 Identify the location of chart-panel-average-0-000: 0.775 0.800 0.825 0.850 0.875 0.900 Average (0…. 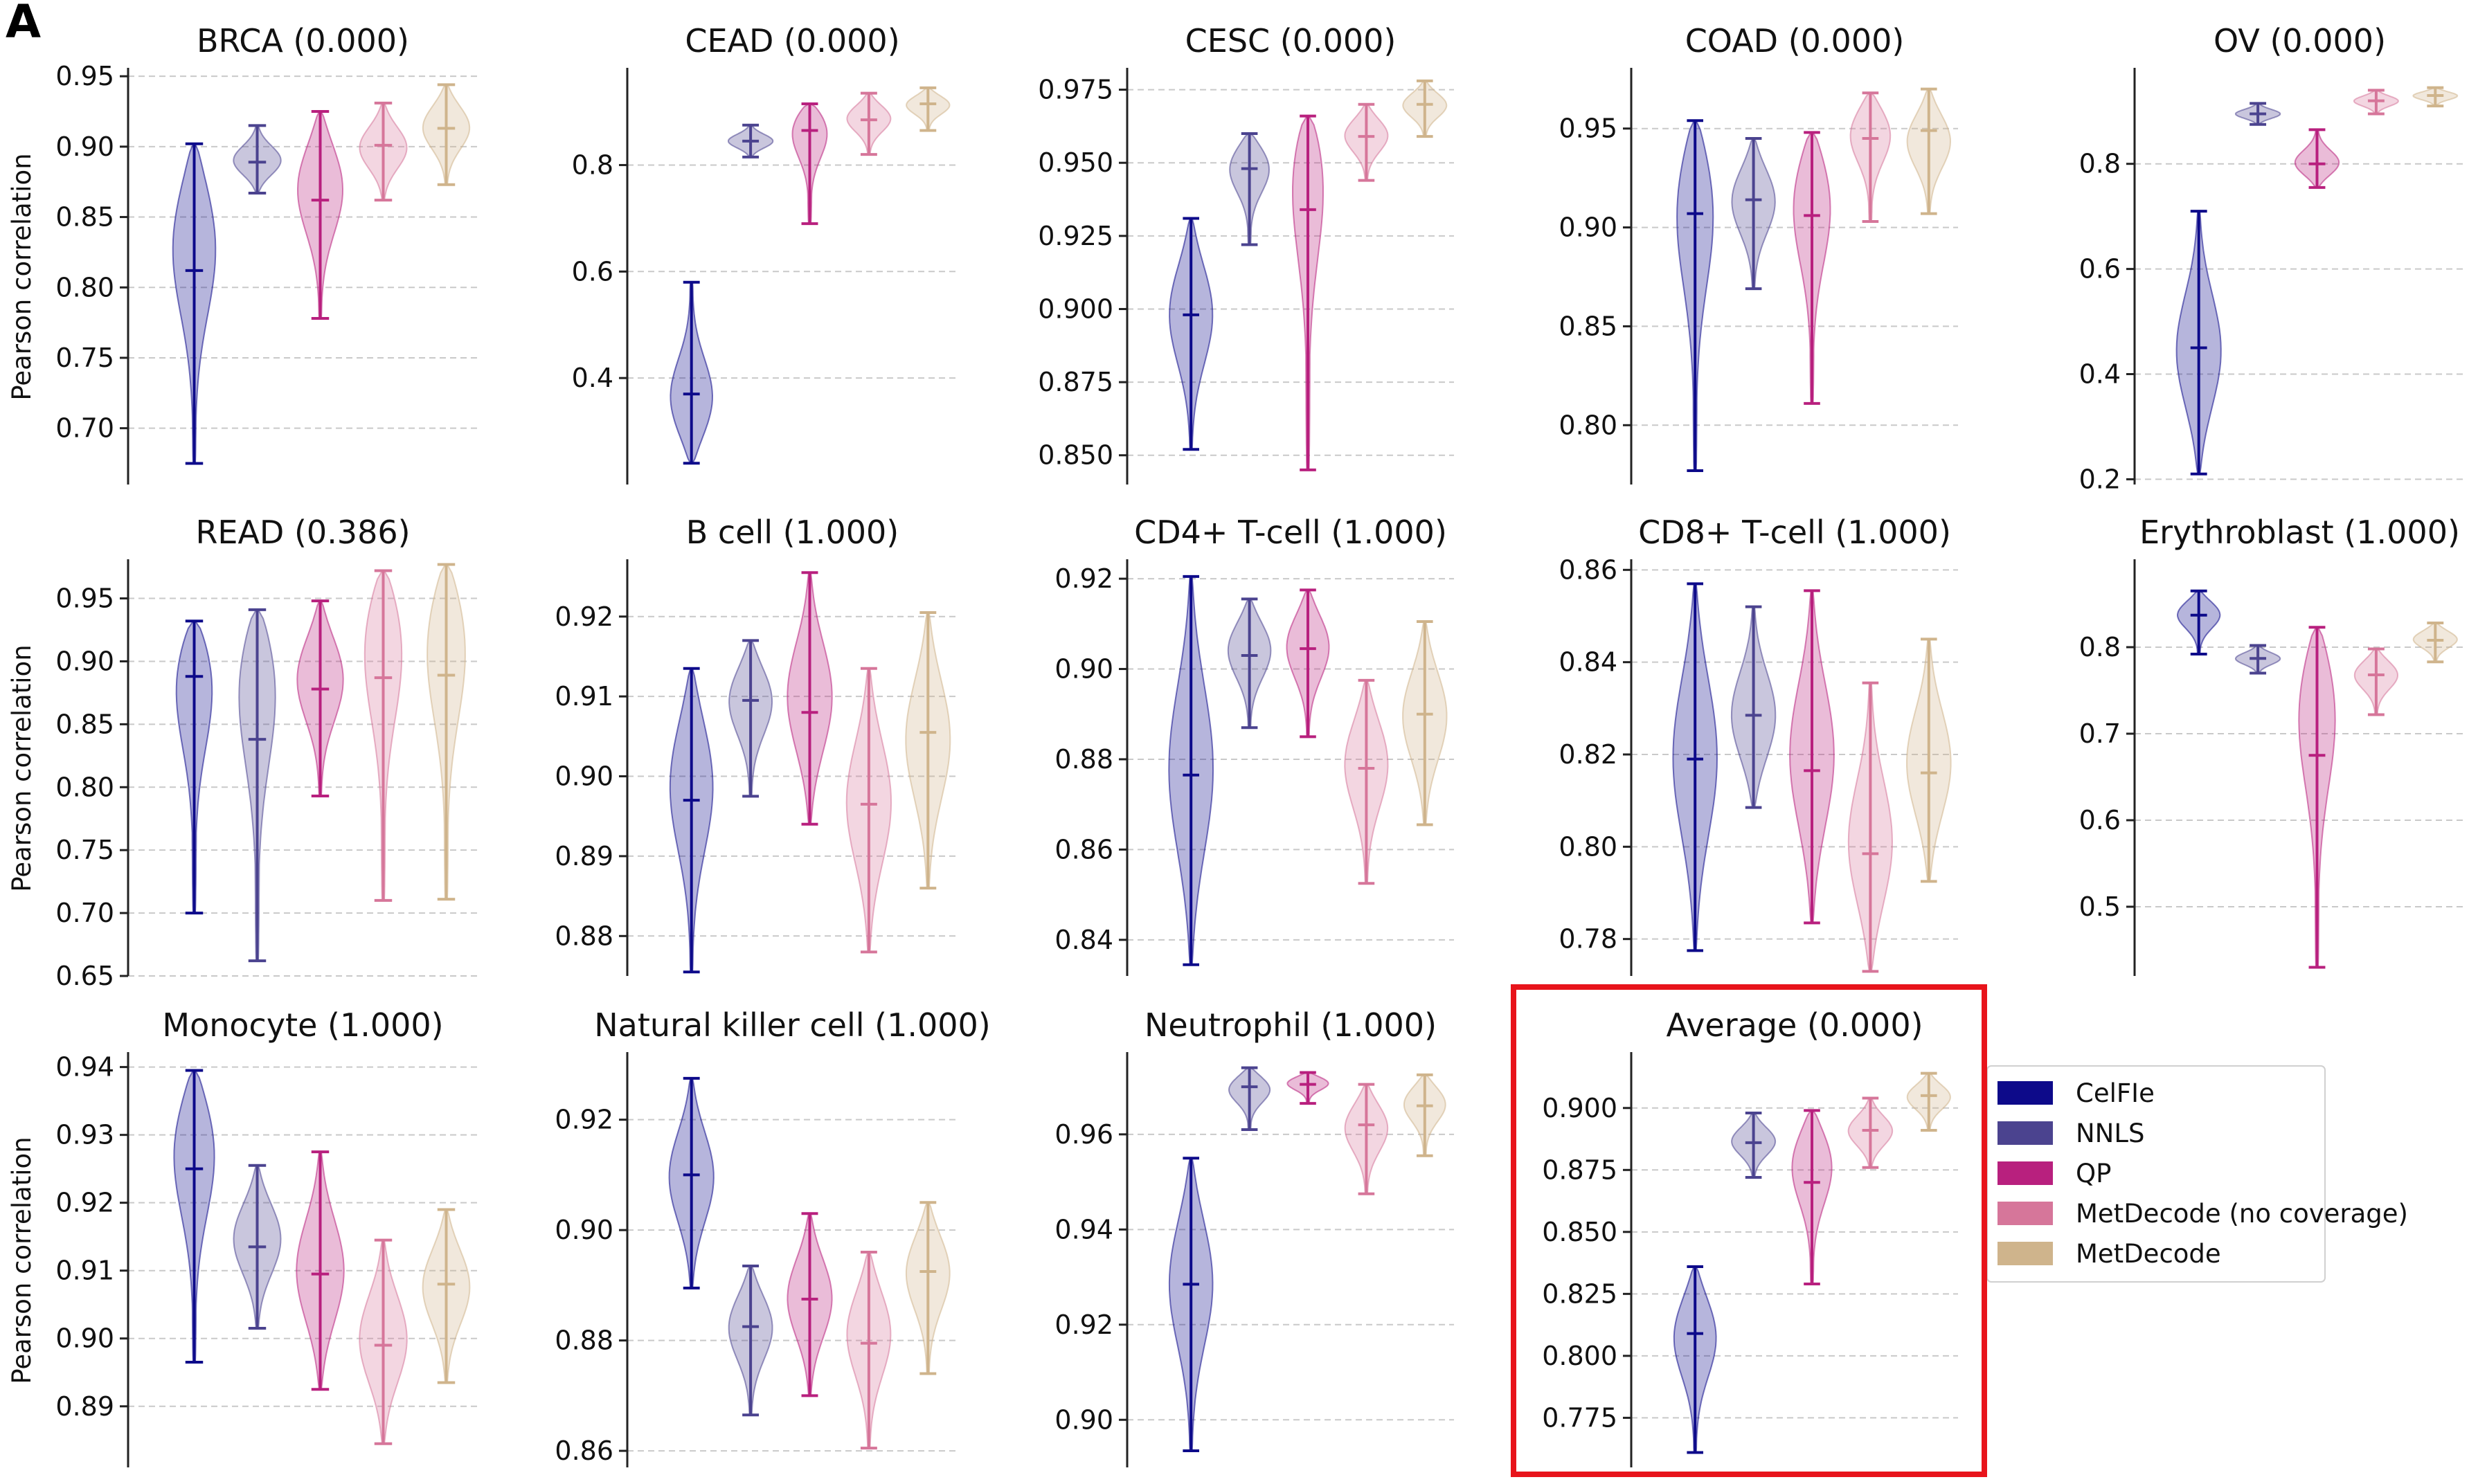
(1750, 1236).